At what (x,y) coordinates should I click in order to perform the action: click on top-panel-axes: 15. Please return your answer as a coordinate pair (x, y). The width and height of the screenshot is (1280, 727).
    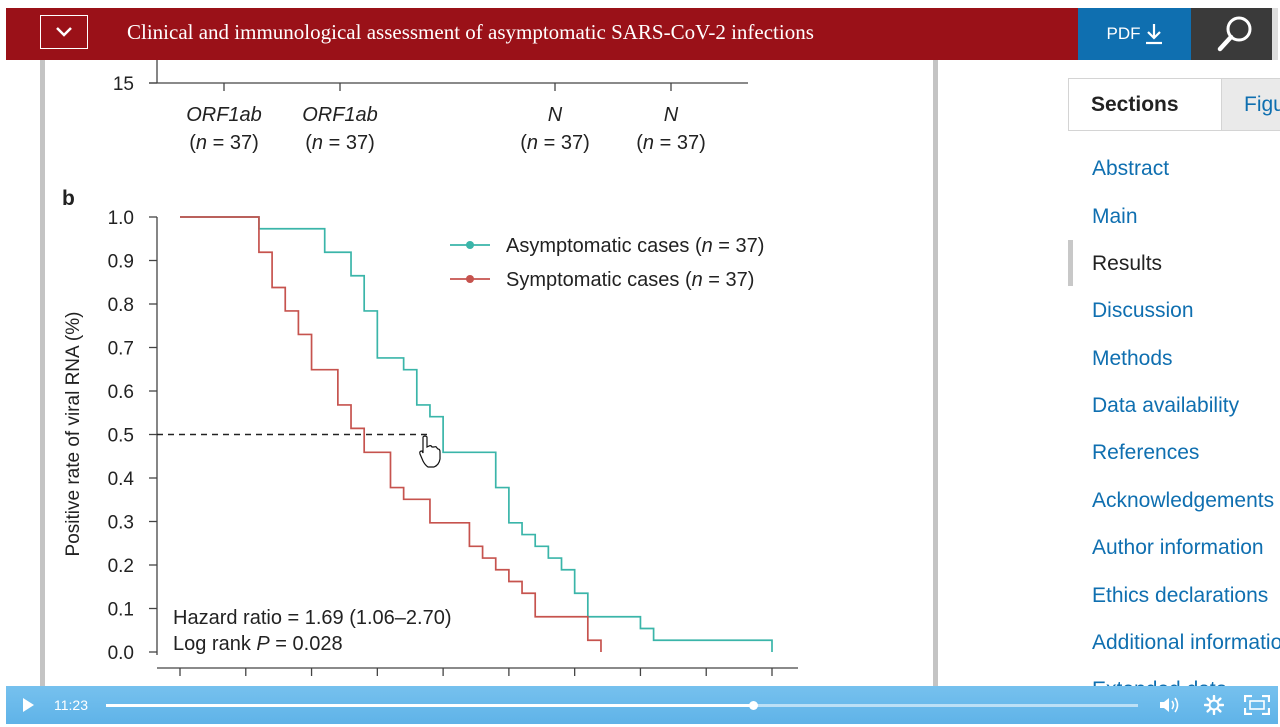
    Looking at the image, I should click on (430, 77).